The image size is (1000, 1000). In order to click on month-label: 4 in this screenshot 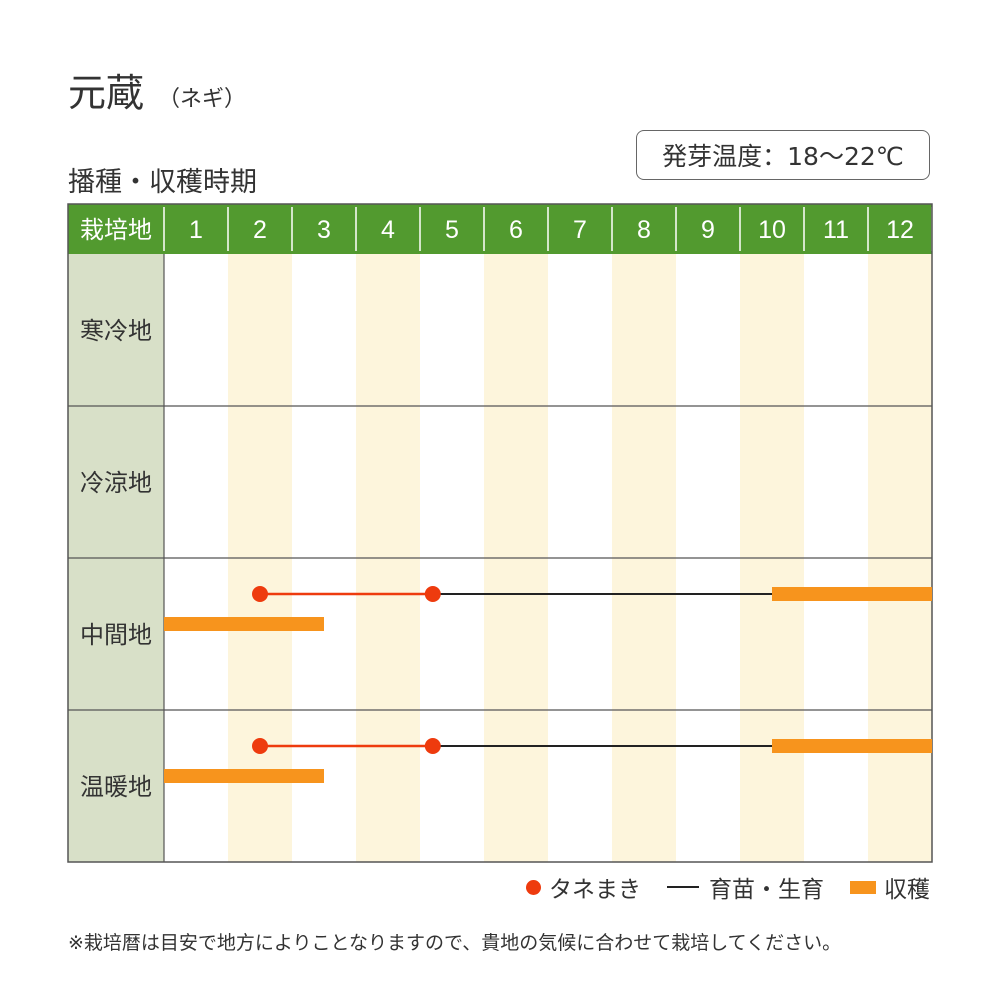, I will do `click(388, 230)`.